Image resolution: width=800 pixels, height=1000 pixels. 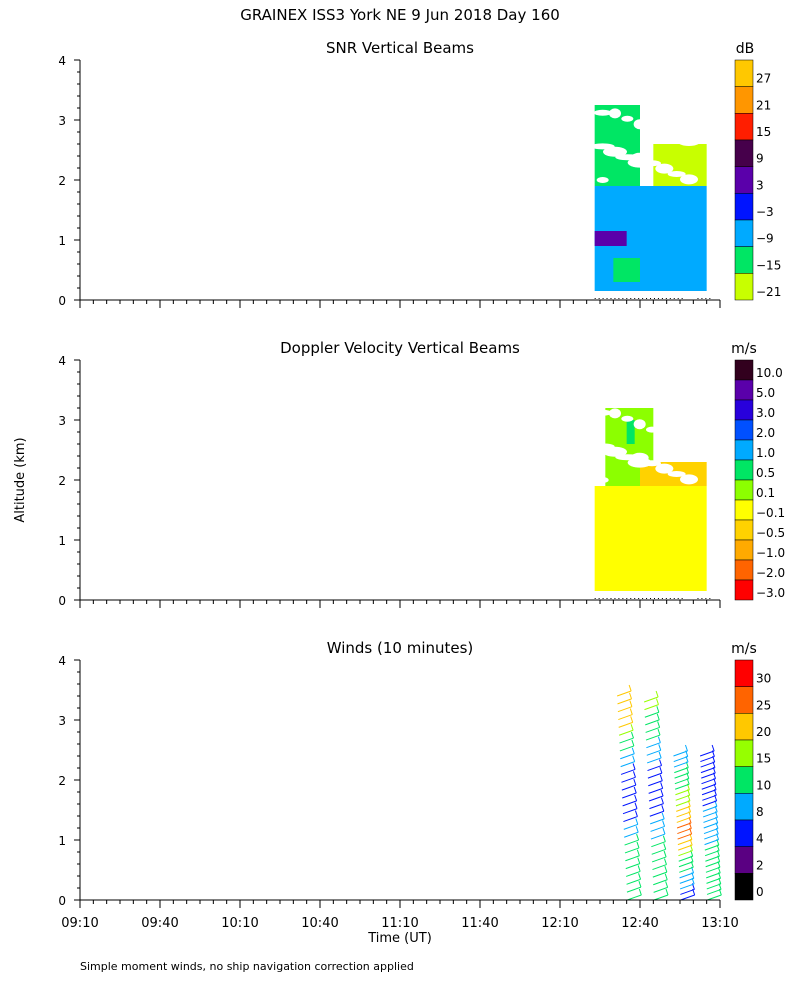 I want to click on colorbar-label: −9, so click(x=765, y=239).